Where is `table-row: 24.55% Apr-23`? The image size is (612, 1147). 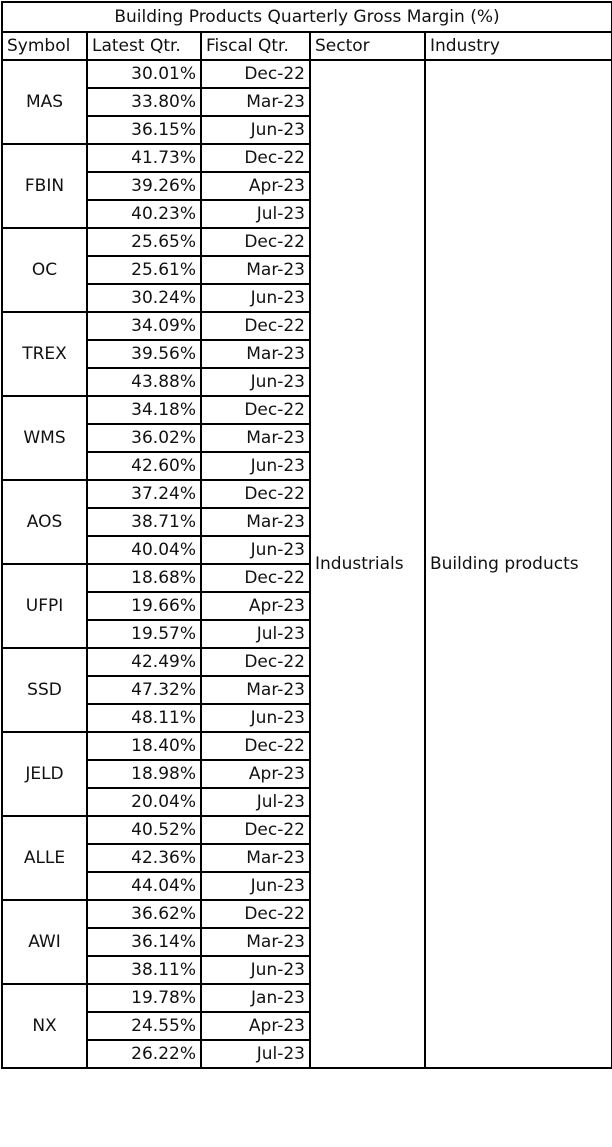
table-row: 24.55% Apr-23 is located at coordinates (307, 1026).